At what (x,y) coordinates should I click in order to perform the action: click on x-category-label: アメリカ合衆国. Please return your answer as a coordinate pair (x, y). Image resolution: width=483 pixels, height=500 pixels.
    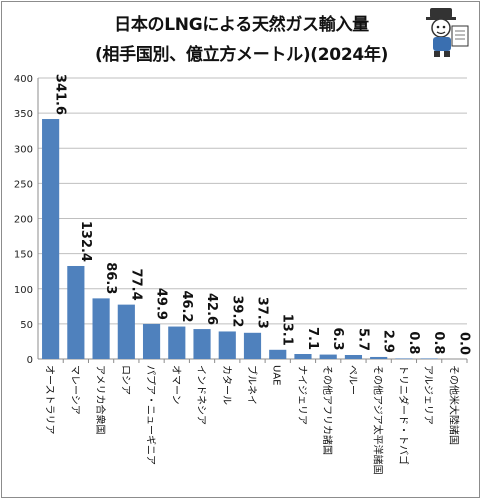
    Looking at the image, I should click on (100, 400).